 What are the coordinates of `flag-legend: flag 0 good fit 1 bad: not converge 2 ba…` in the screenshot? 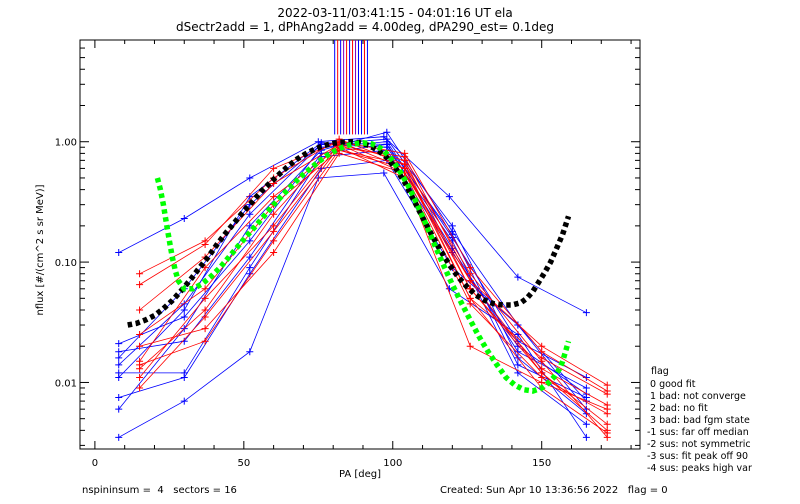 It's located at (699, 420).